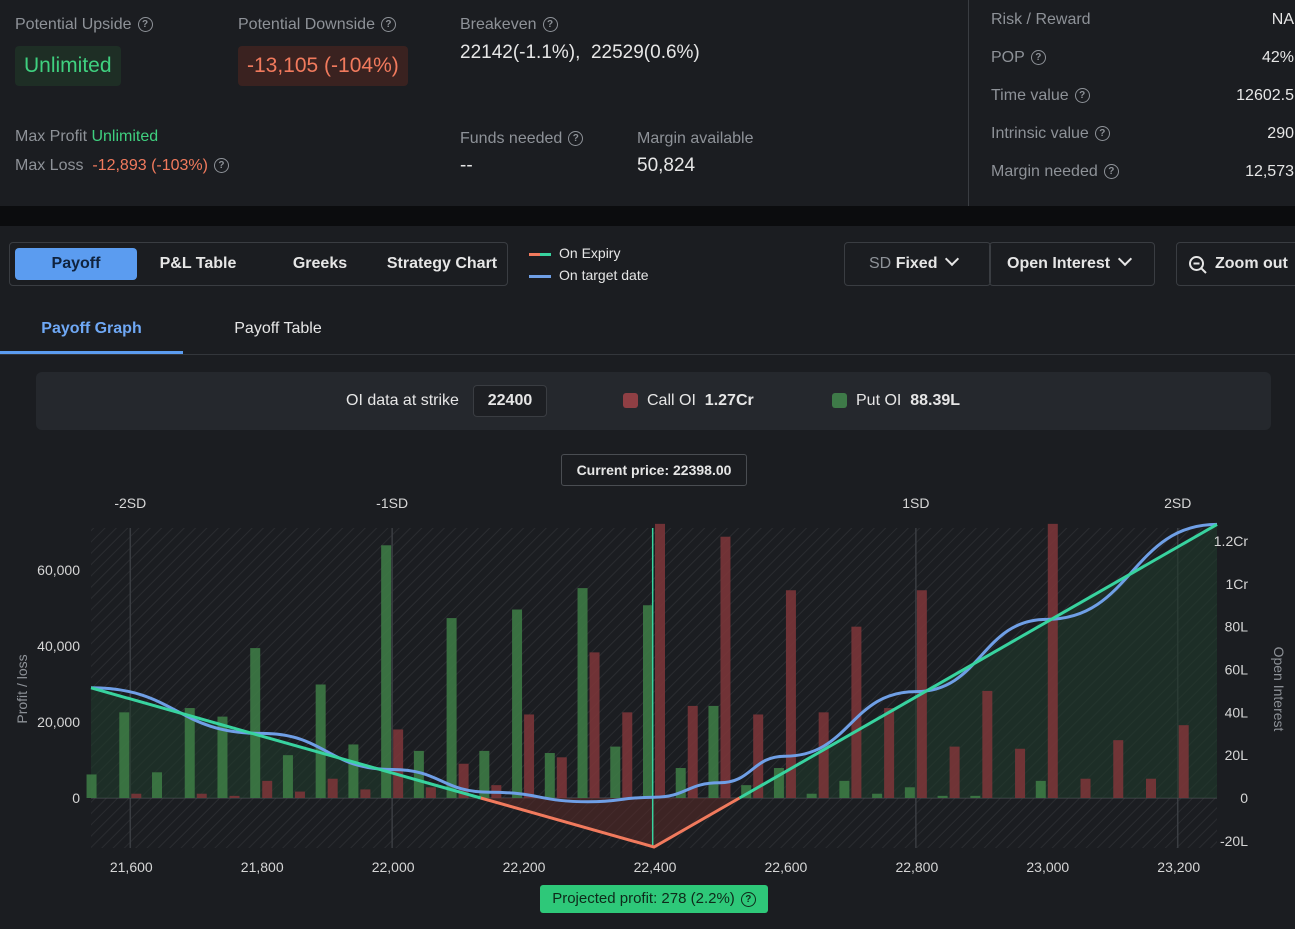 The image size is (1295, 929). Describe the element at coordinates (150, 165) in the screenshot. I see `max-loss-value: -12,893 (-103%)` at that location.